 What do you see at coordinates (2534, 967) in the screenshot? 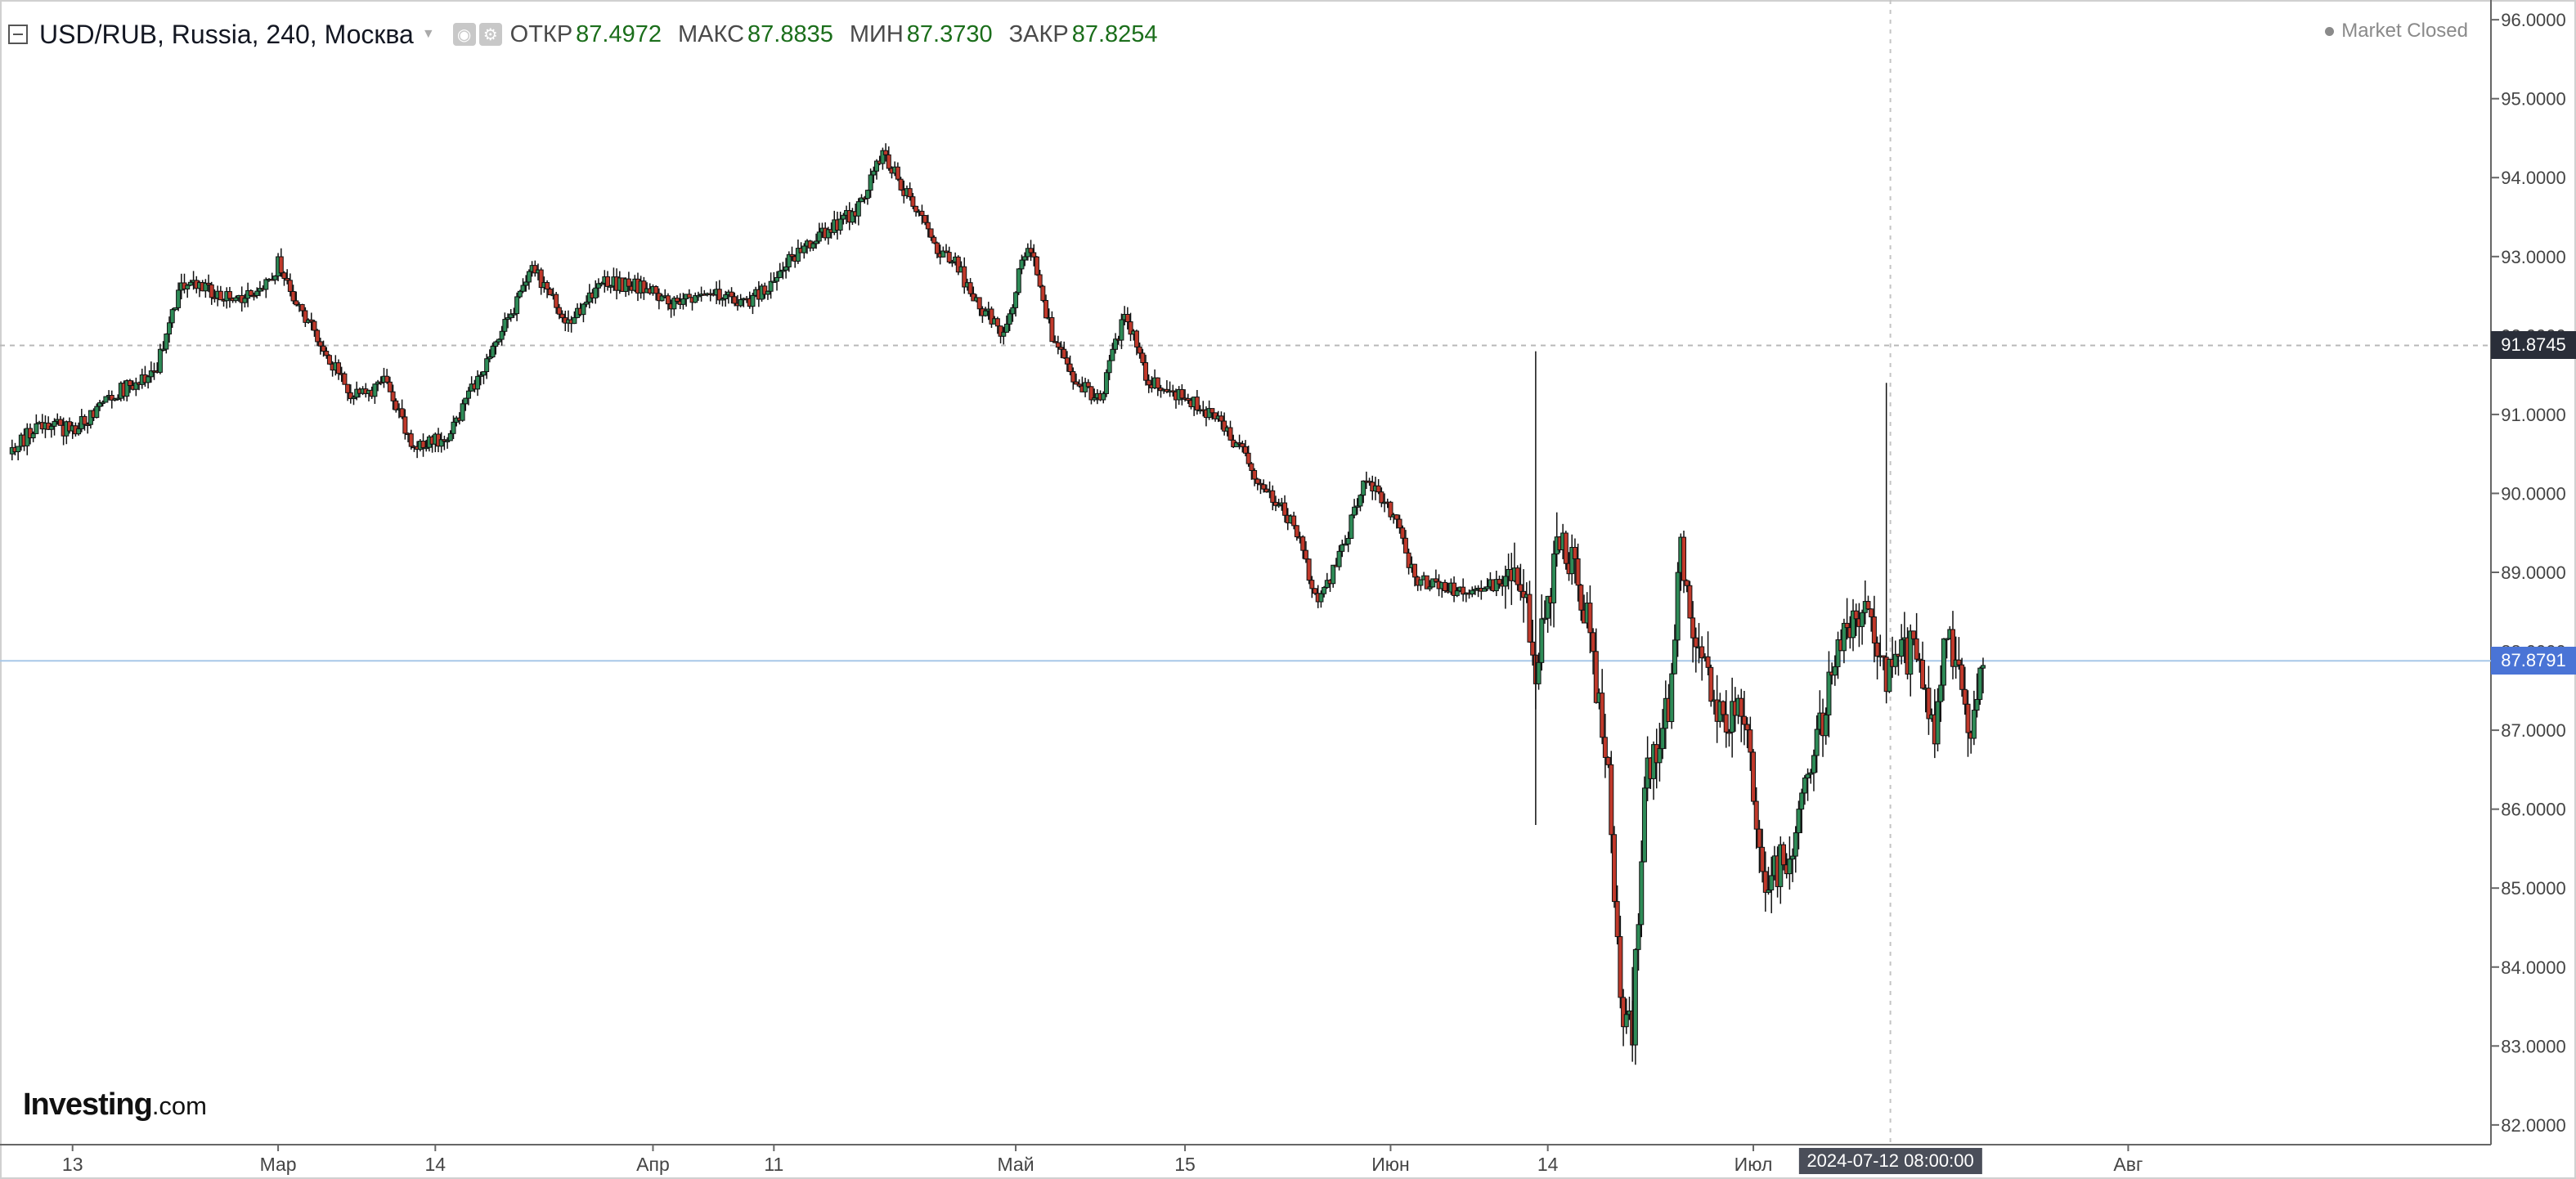
I see `y-axis-tick-label: 84.0000` at bounding box center [2534, 967].